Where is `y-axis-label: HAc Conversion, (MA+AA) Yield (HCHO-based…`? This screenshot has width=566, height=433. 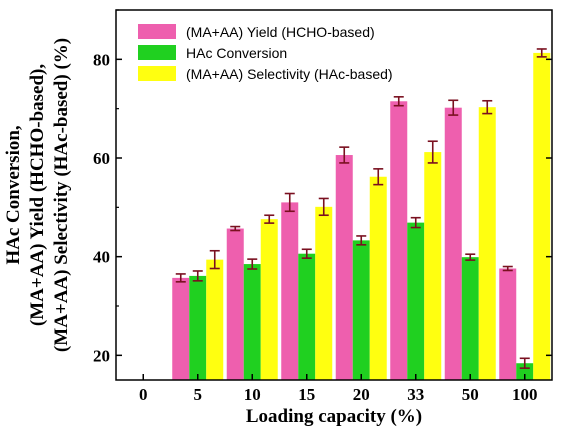
y-axis-label: HAc Conversion, (MA+AA) Yield (HCHO-based… is located at coordinates (37, 195).